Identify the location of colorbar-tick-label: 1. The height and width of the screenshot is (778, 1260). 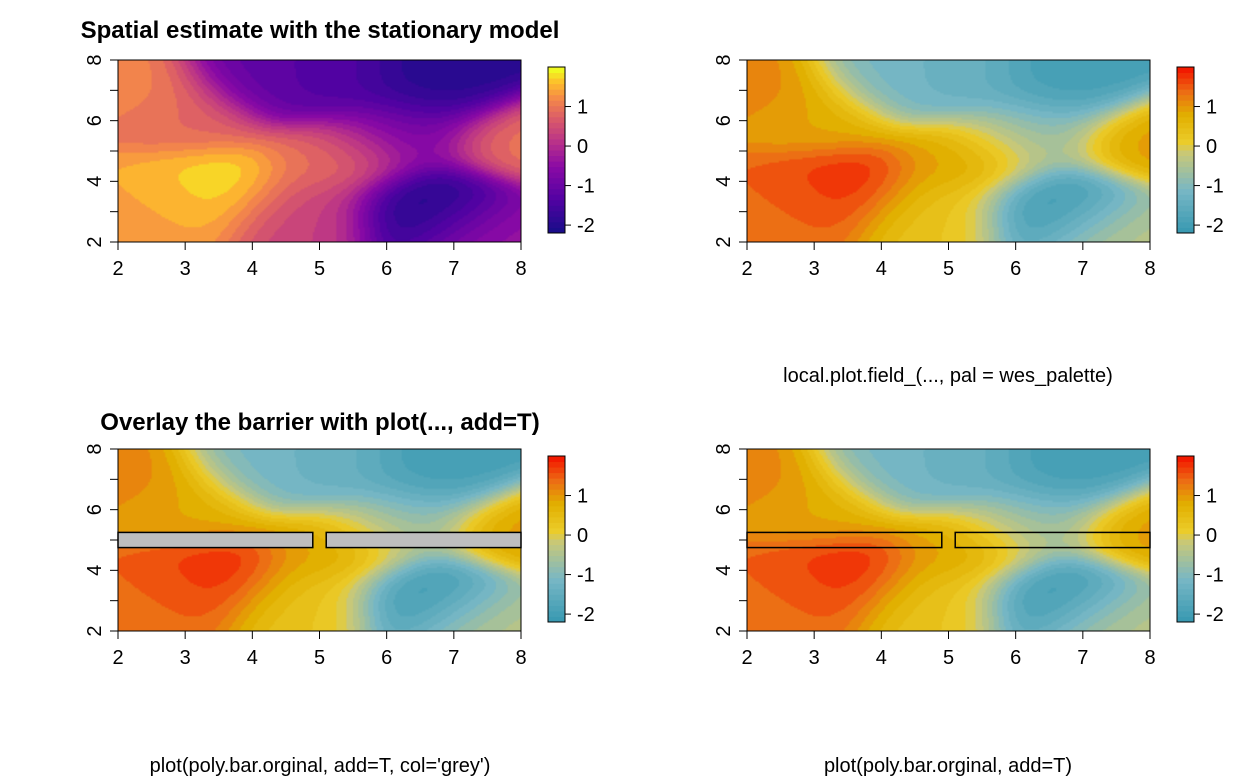
(1211, 497).